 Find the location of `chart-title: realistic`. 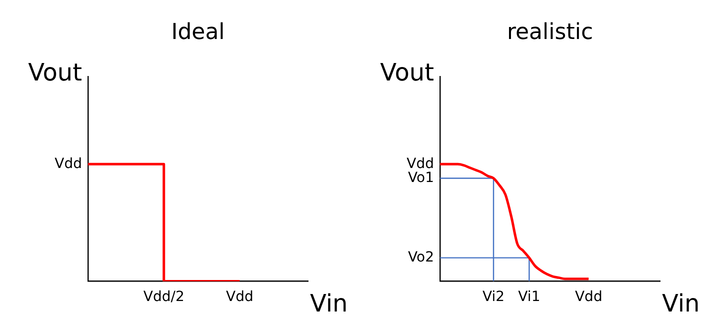

chart-title: realistic is located at coordinates (550, 32).